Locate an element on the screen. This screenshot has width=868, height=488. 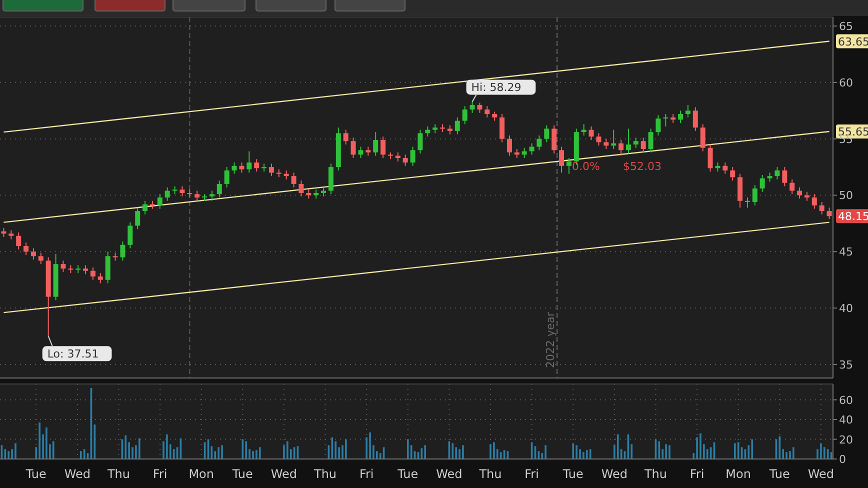
y-tick-label: 45 is located at coordinates (846, 252).